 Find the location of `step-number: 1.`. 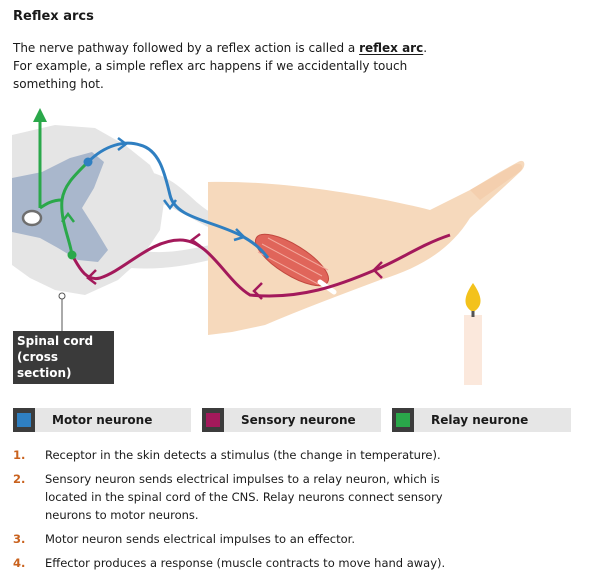

step-number: 1. is located at coordinates (19, 455).